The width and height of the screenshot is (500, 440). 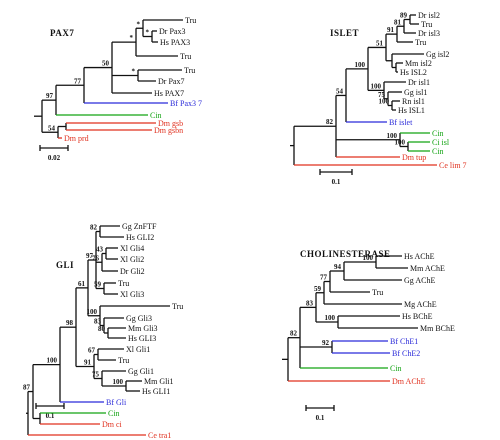 What do you see at coordinates (409, 381) in the screenshot?
I see `leaf-label: Dm AChE` at bounding box center [409, 381].